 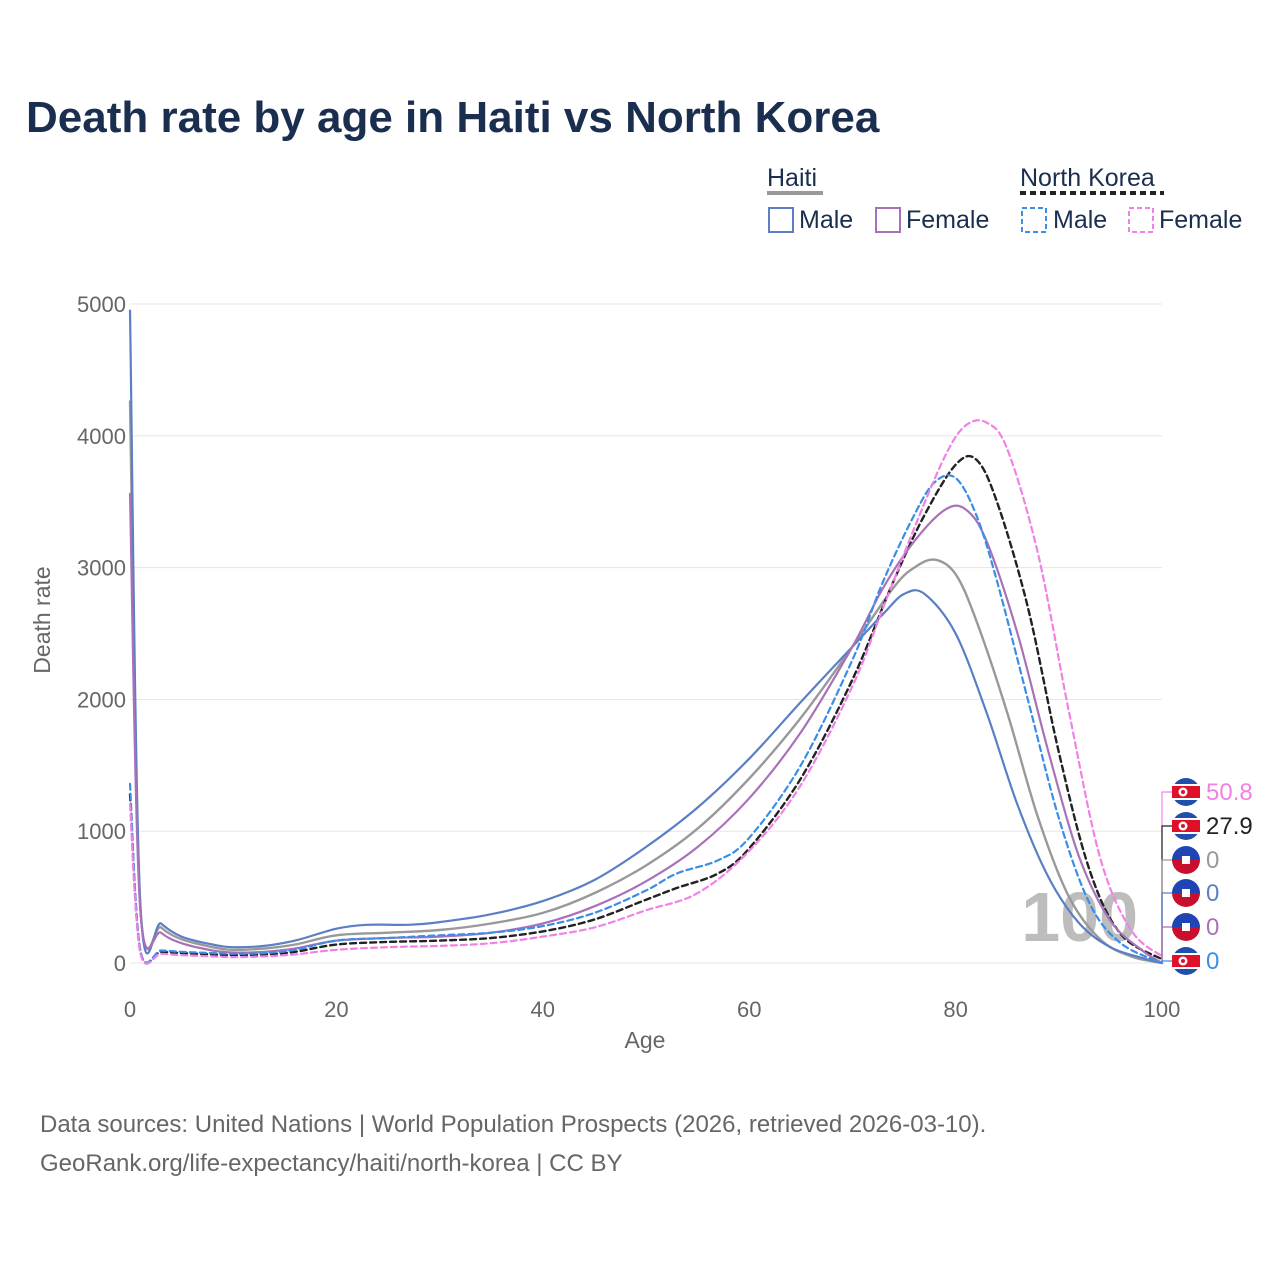 I want to click on y-tick-5000: 5000, so click(x=101, y=304).